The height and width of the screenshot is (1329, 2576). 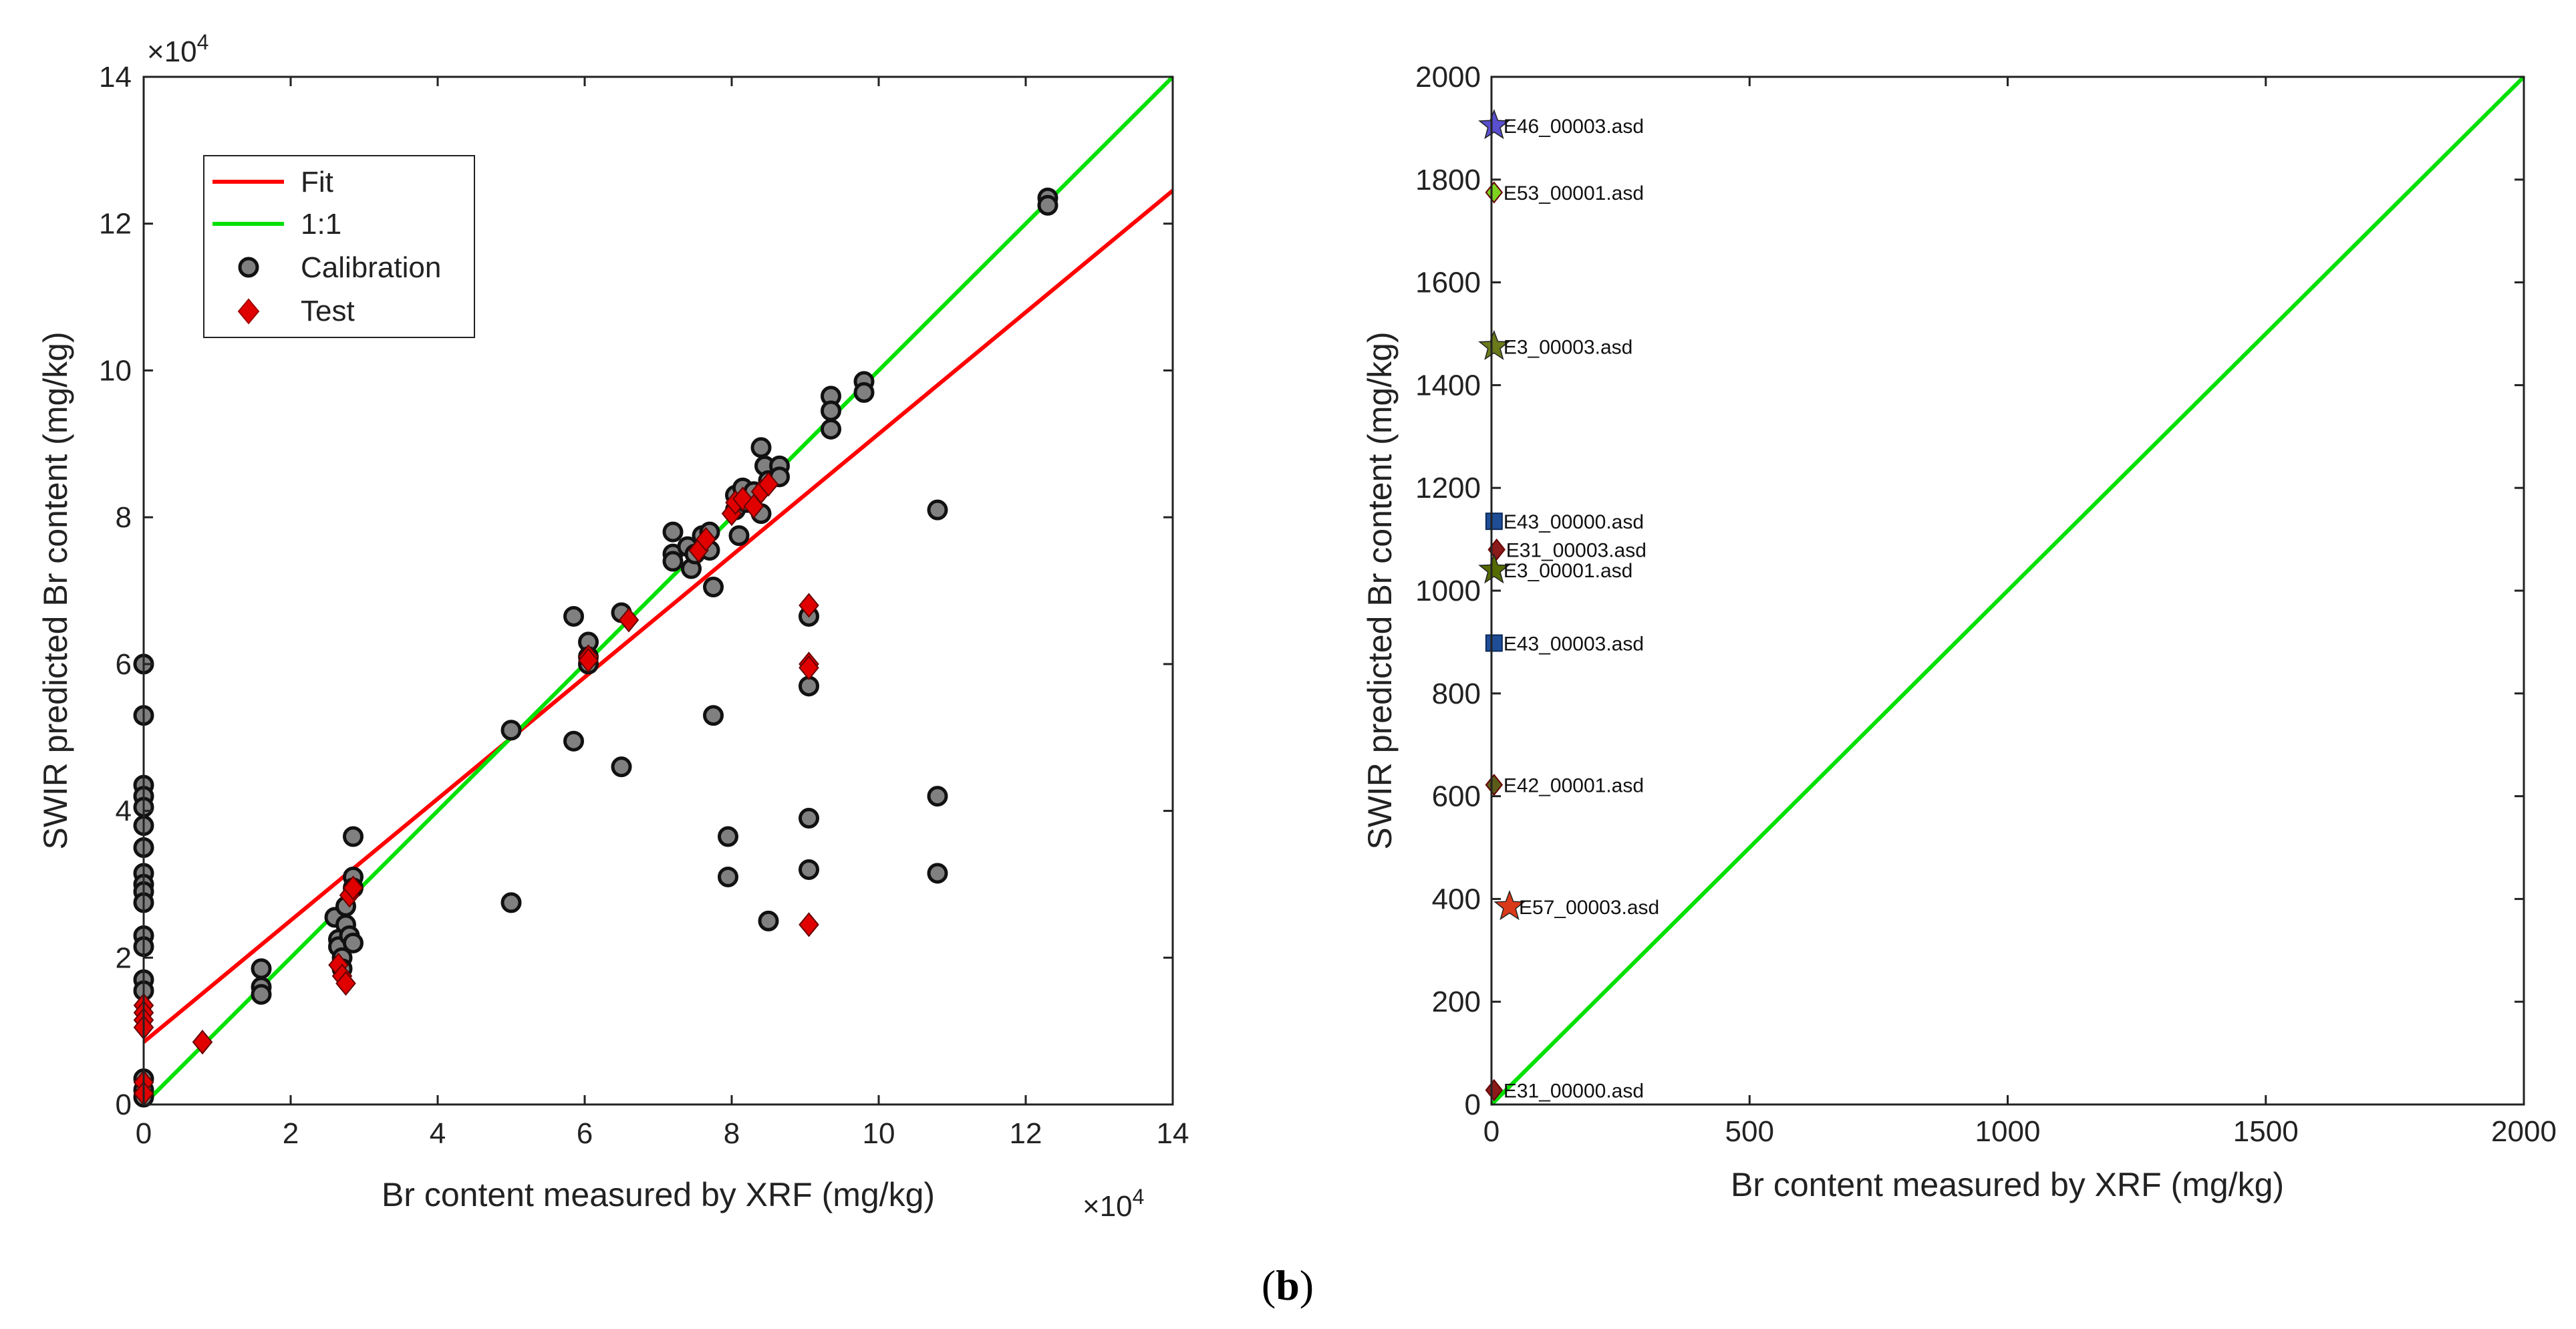 What do you see at coordinates (124, 517) in the screenshot?
I see `chart1-y-tick-label: 8` at bounding box center [124, 517].